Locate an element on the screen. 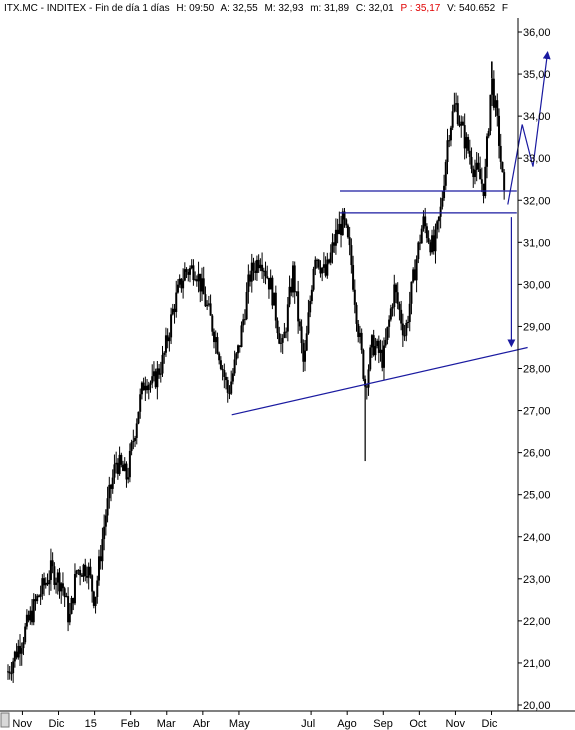 Image resolution: width=575 pixels, height=730 pixels. header-max: M: 32,93 is located at coordinates (283, 8).